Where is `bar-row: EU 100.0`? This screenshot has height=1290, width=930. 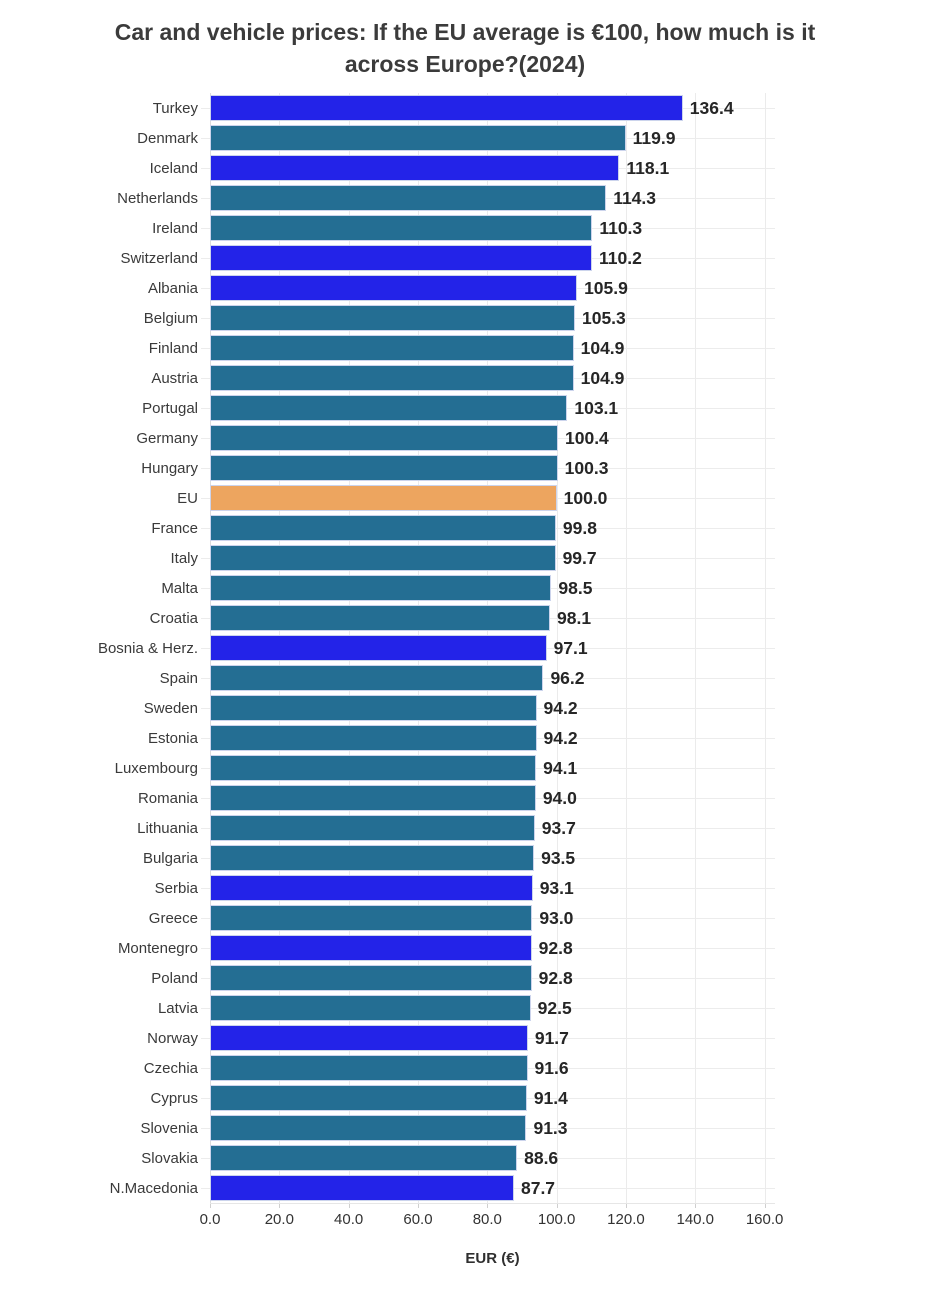 bar-row: EU 100.0 is located at coordinates (465, 498).